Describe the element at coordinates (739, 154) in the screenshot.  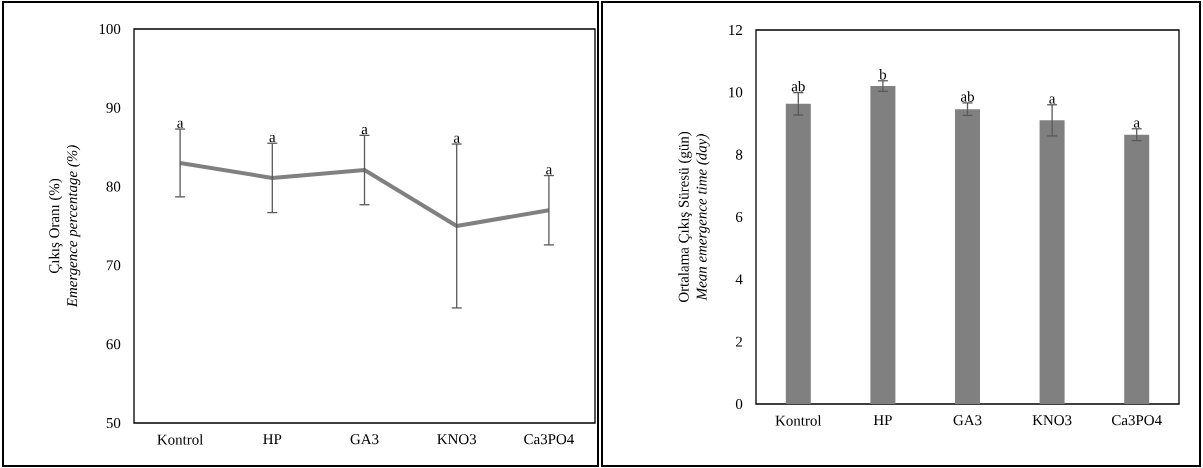
I see `y-tick-label: 8` at that location.